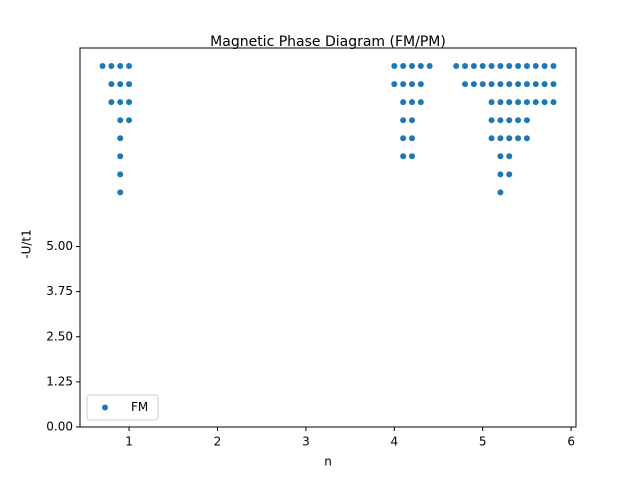  I want to click on legend-box, so click(122, 407).